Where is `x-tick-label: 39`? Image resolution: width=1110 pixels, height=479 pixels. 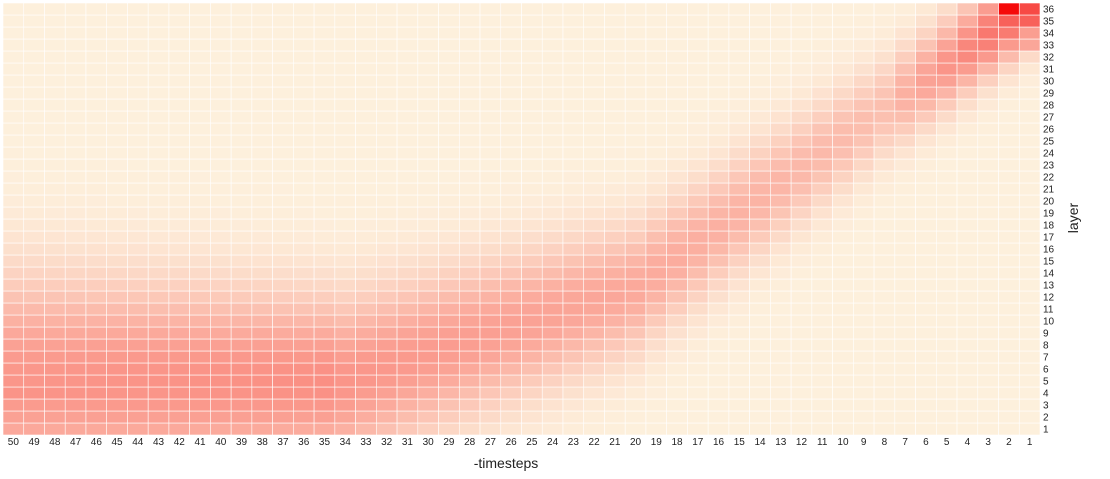
x-tick-label: 39 is located at coordinates (242, 442).